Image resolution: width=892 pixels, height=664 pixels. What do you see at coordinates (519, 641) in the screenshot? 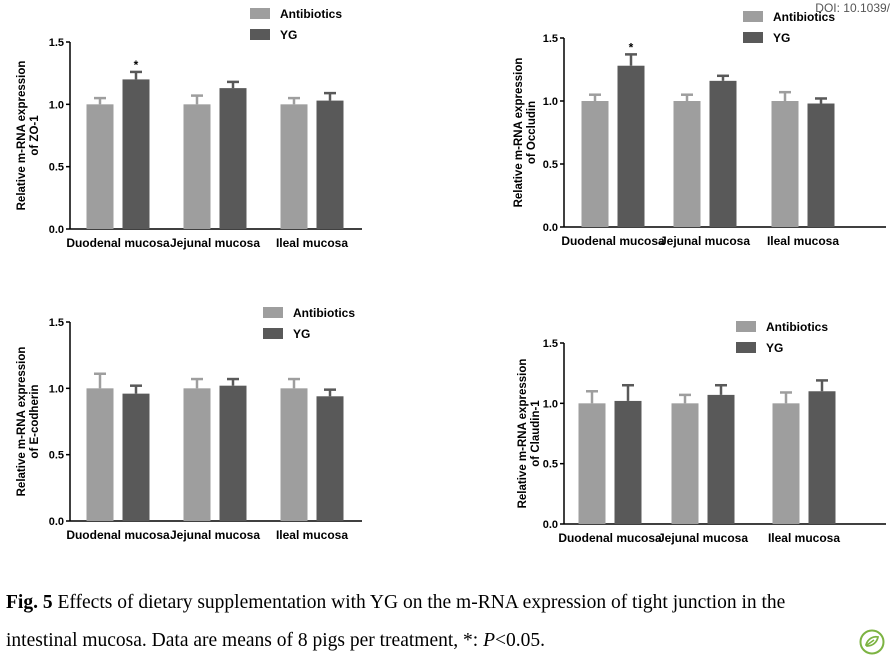
I see `caption-p-rest: <0.05.` at bounding box center [519, 641].